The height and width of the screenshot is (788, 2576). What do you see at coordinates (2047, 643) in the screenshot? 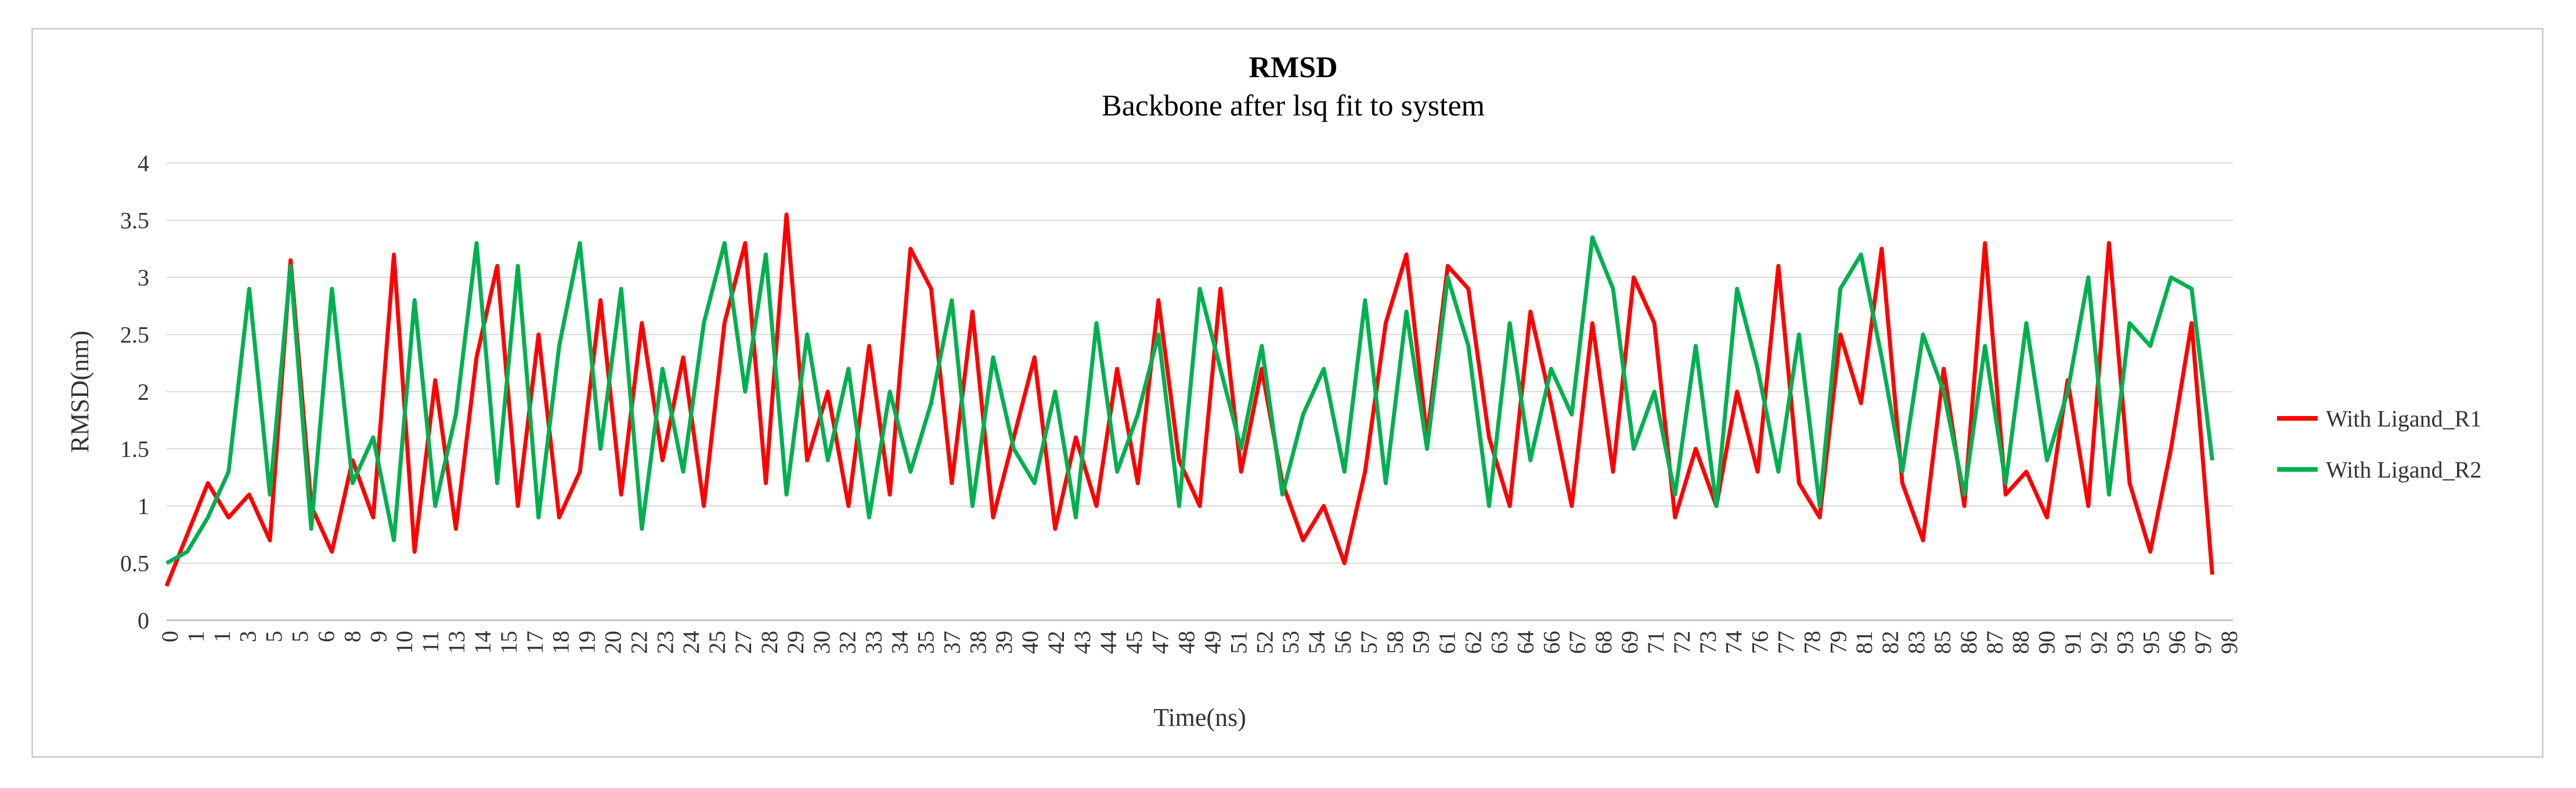
I see `x-tick-label: 90` at bounding box center [2047, 643].